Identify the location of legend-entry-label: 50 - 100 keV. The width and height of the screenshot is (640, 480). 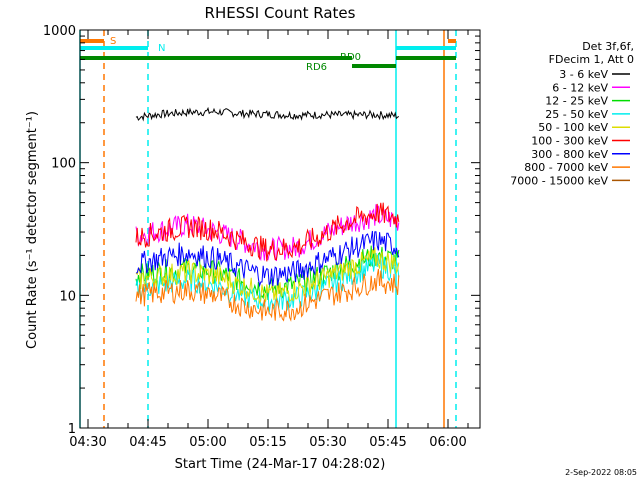
(573, 127).